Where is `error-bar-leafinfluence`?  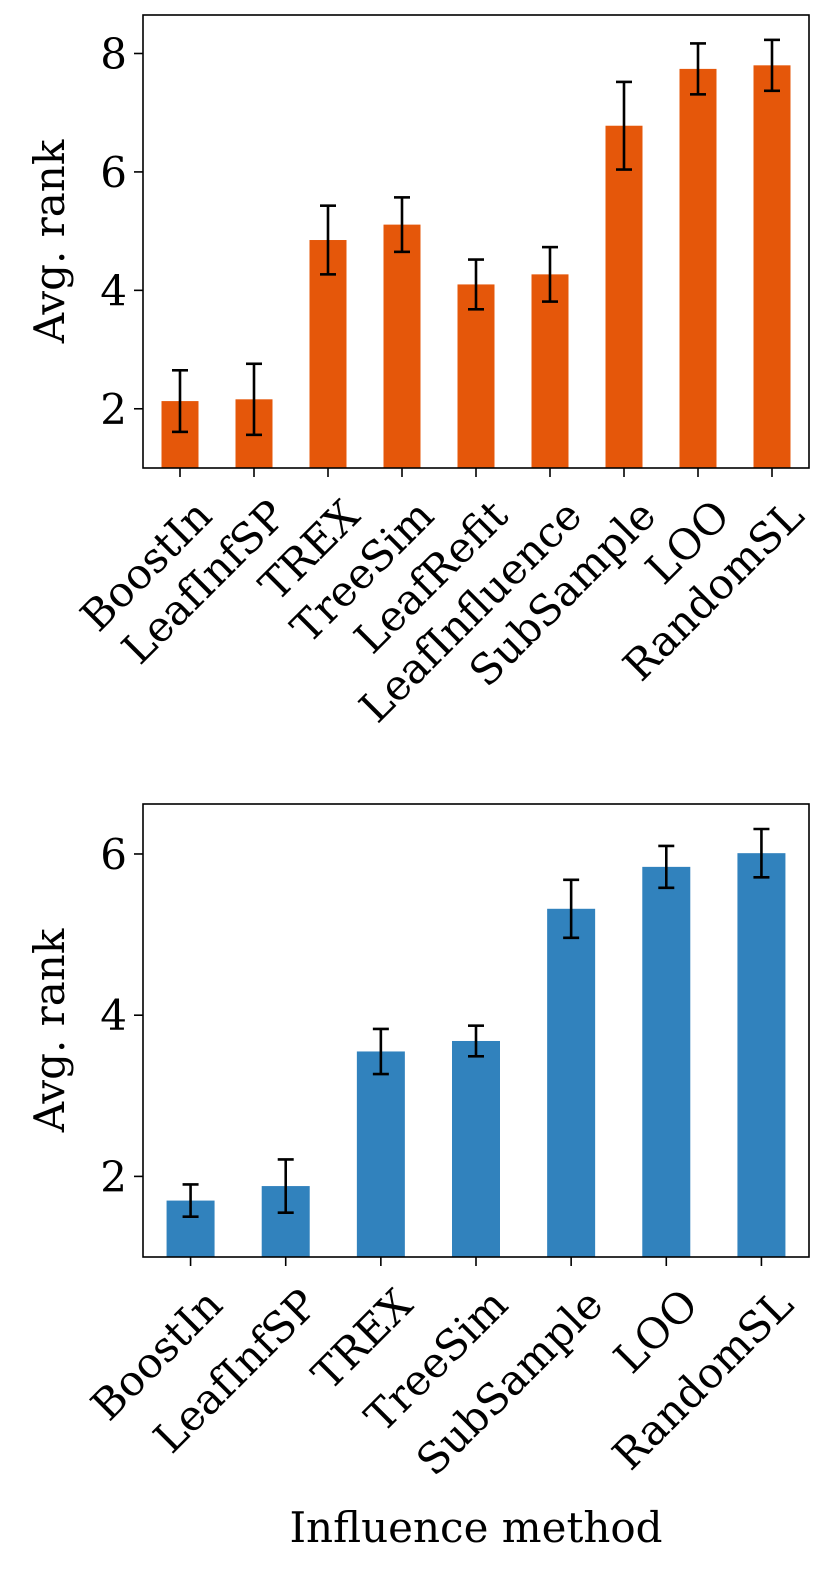
error-bar-leafinfluence is located at coordinates (550, 274).